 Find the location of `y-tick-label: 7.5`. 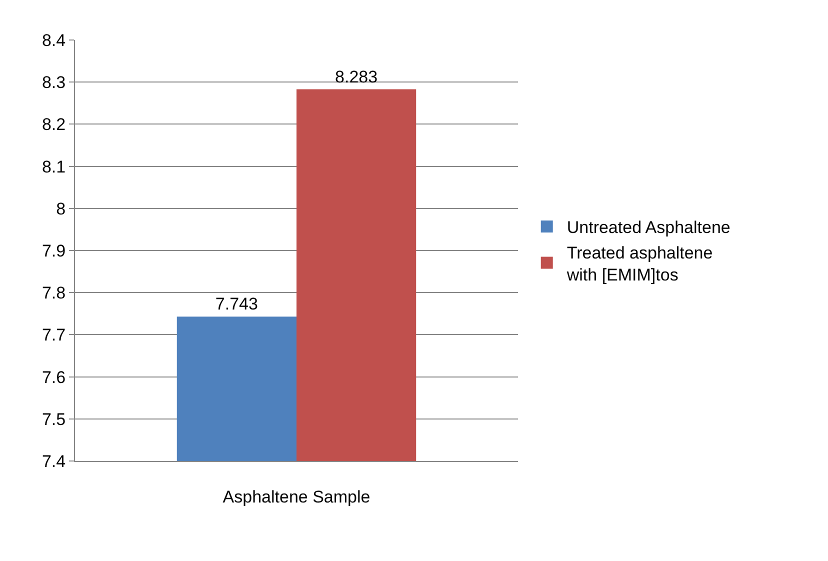

y-tick-label: 7.5 is located at coordinates (54, 419).